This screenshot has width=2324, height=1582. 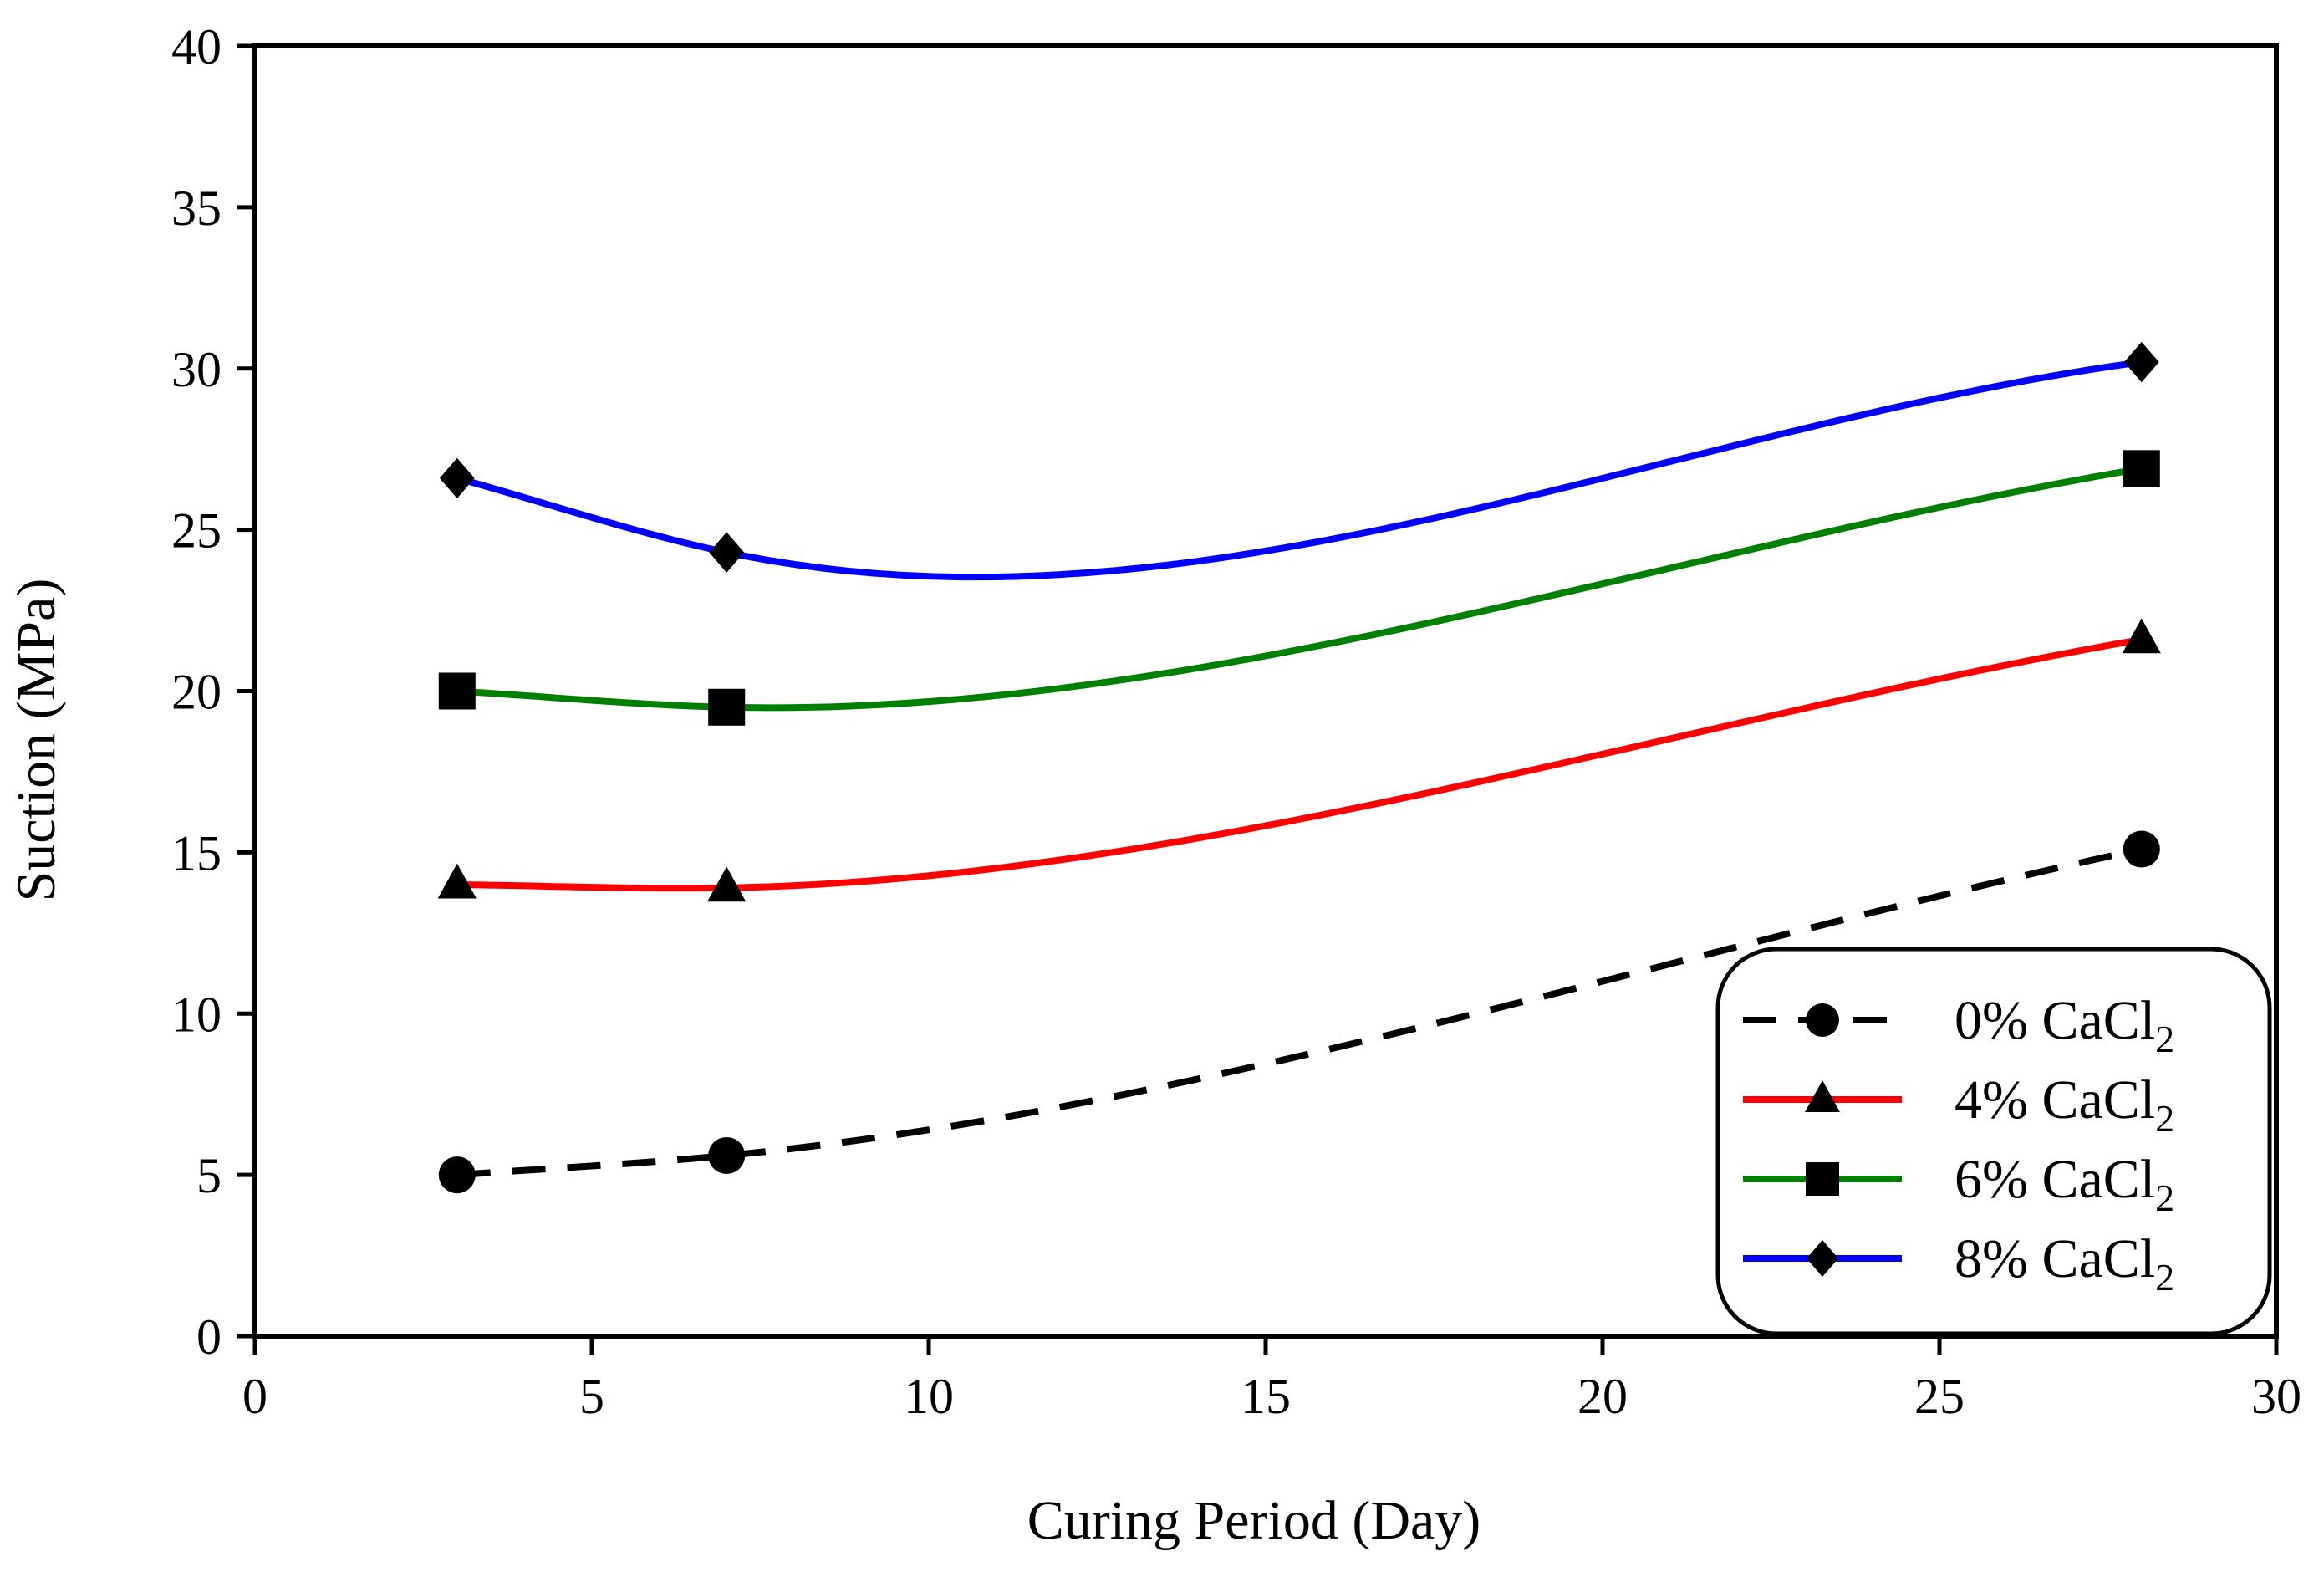 I want to click on legend-entry: 0% CaCl2, so click(x=1958, y=1025).